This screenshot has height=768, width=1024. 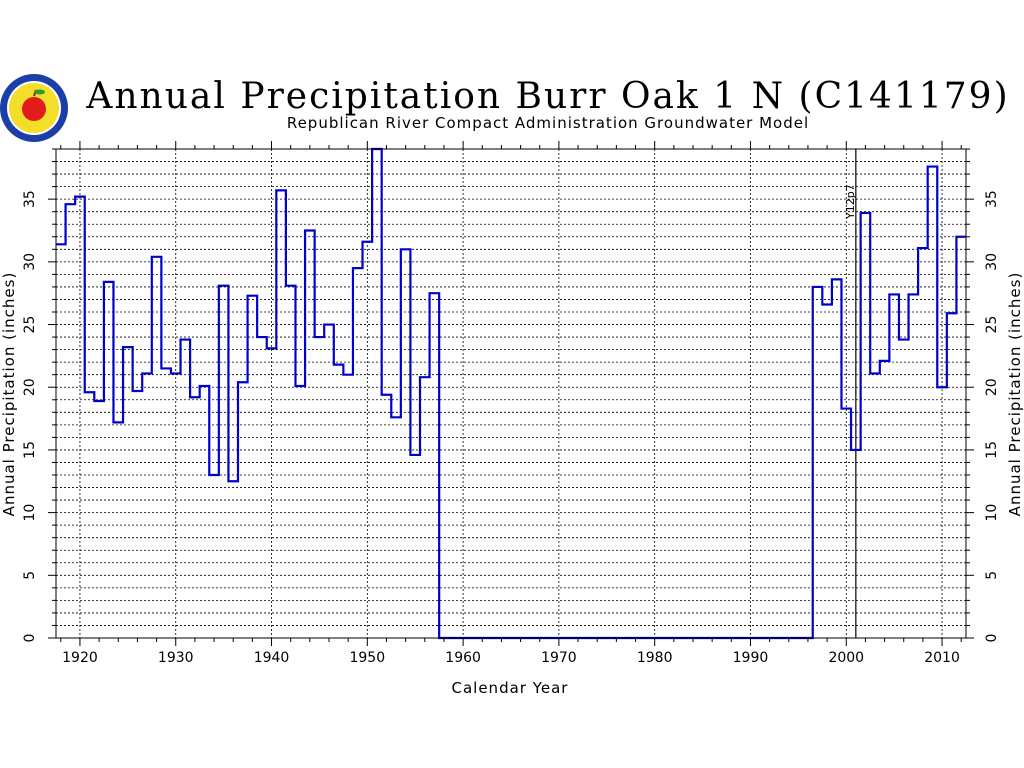 I want to click on data-point-1940, so click(x=272, y=348).